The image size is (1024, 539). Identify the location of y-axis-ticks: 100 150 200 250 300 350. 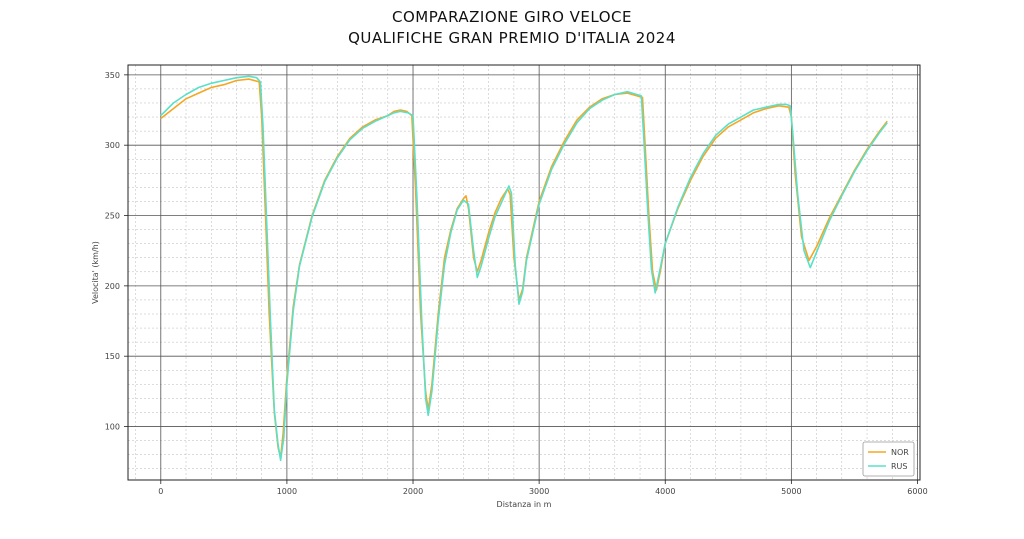
(116, 251).